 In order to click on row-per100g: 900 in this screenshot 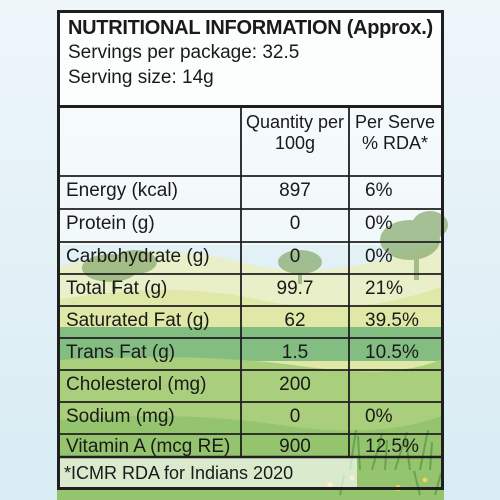, I will do `click(295, 446)`.